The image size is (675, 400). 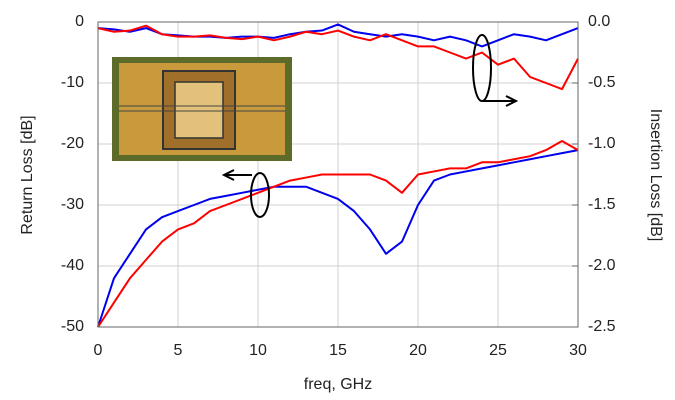 What do you see at coordinates (72, 82) in the screenshot?
I see `y-tick-label: -10` at bounding box center [72, 82].